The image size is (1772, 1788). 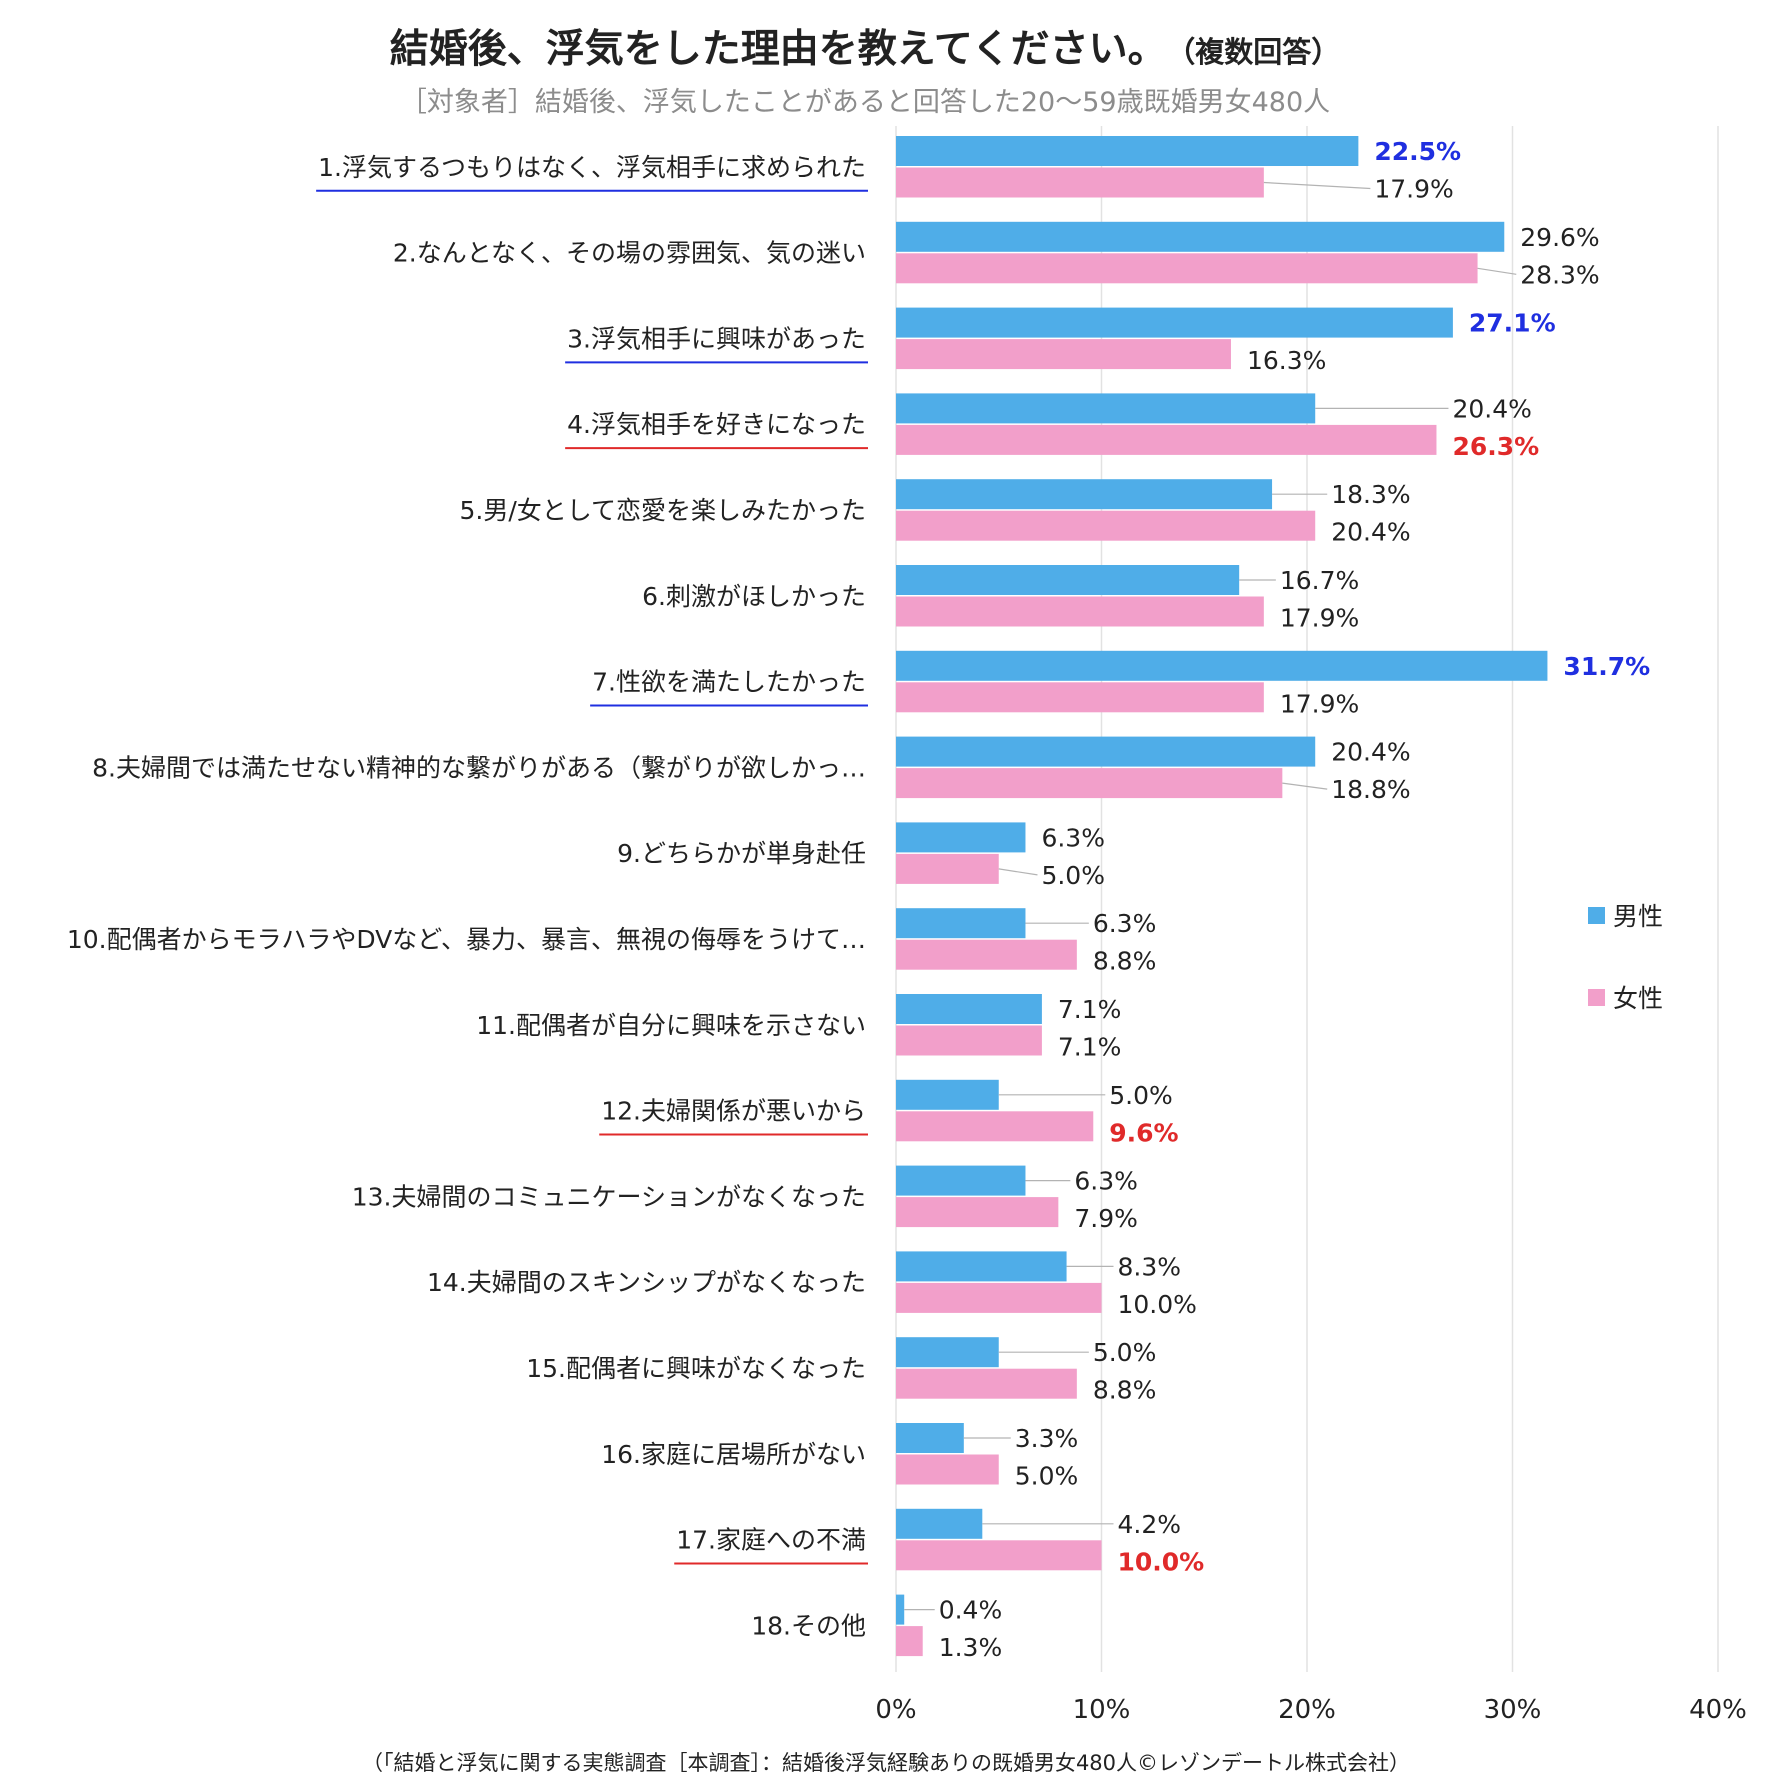 What do you see at coordinates (1512, 323) in the screenshot?
I see `data-label-male: 27.1%` at bounding box center [1512, 323].